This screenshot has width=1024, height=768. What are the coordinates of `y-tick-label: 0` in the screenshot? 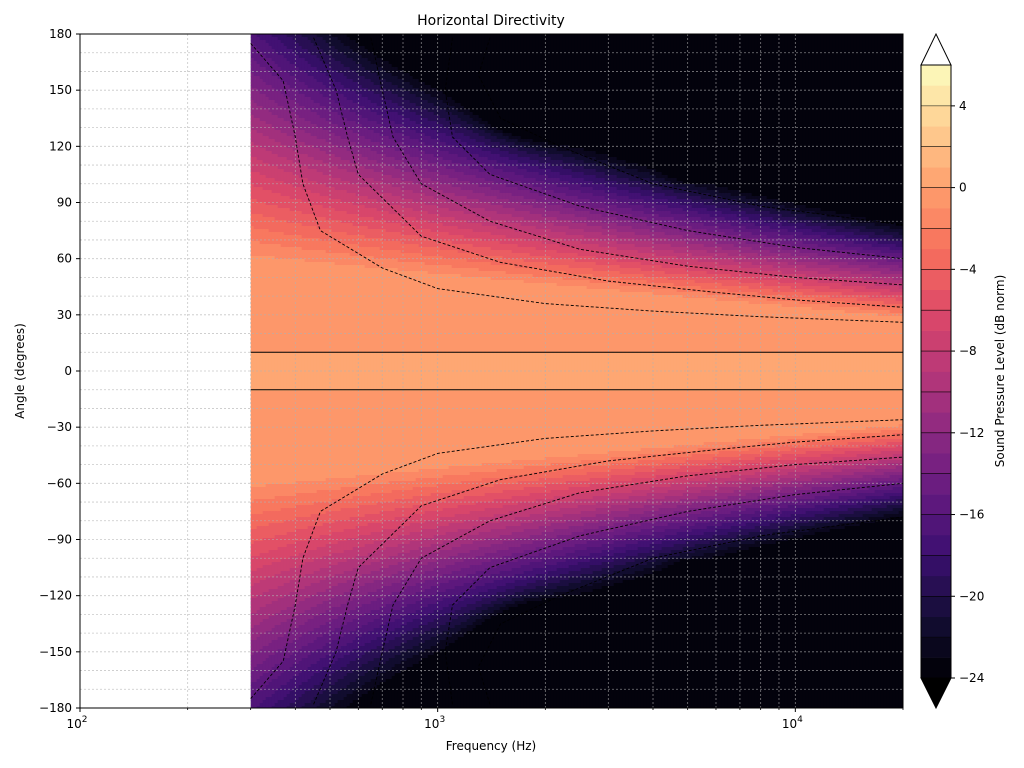 It's located at (68, 371).